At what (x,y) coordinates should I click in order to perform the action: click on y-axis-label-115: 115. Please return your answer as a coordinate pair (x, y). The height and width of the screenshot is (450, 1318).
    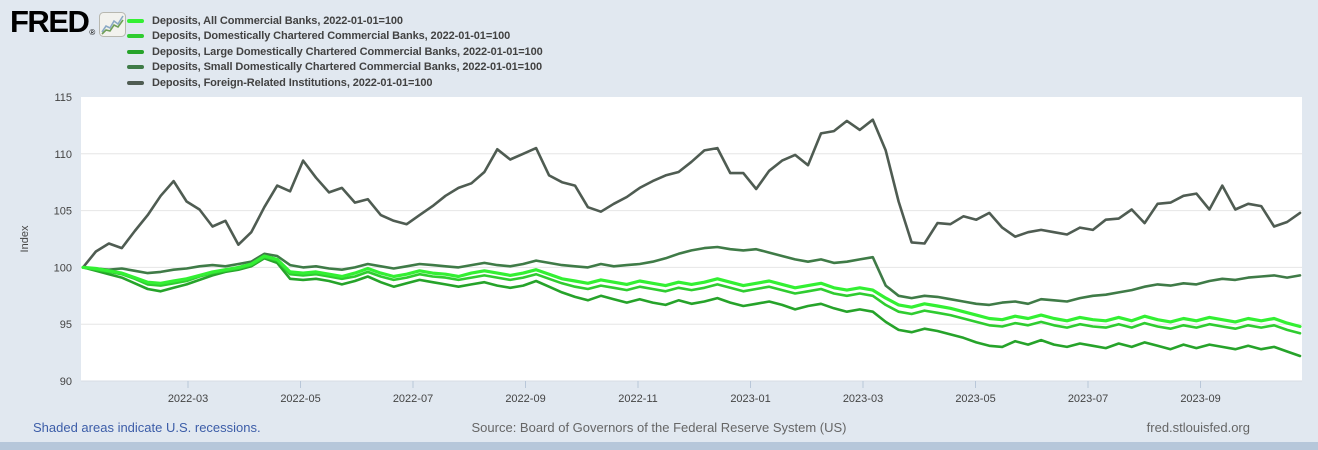
    Looking at the image, I should click on (63, 98).